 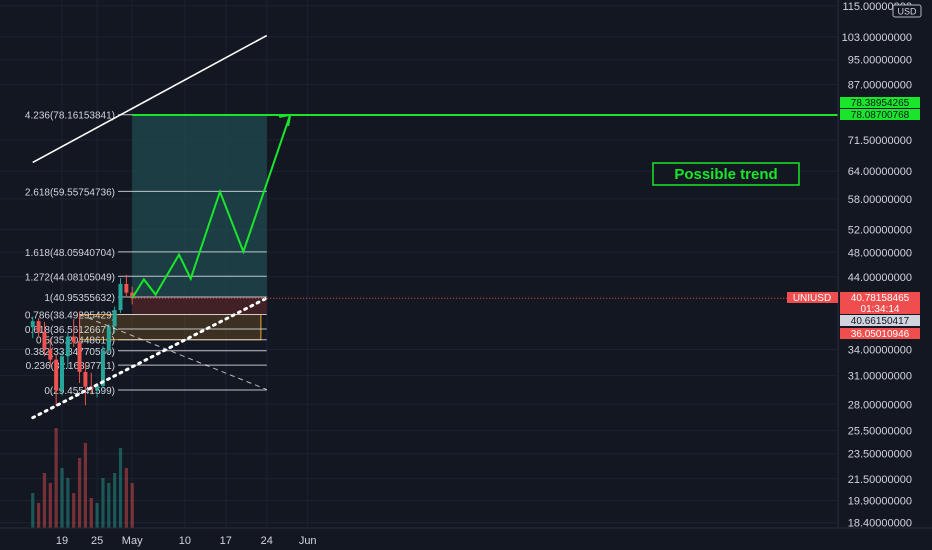 I want to click on price-tick-label: 64.00000000, so click(x=880, y=172).